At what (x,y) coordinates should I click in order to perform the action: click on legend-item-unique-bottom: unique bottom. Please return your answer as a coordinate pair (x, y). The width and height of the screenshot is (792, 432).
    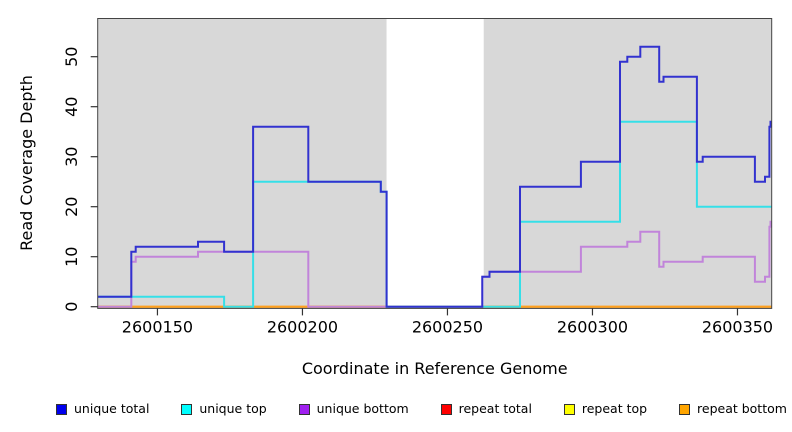
    Looking at the image, I should click on (353, 408).